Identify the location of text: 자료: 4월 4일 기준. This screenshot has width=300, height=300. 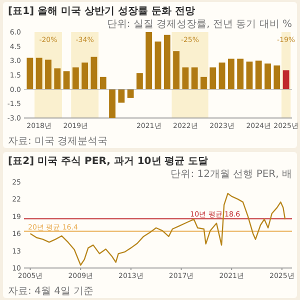
(51, 291).